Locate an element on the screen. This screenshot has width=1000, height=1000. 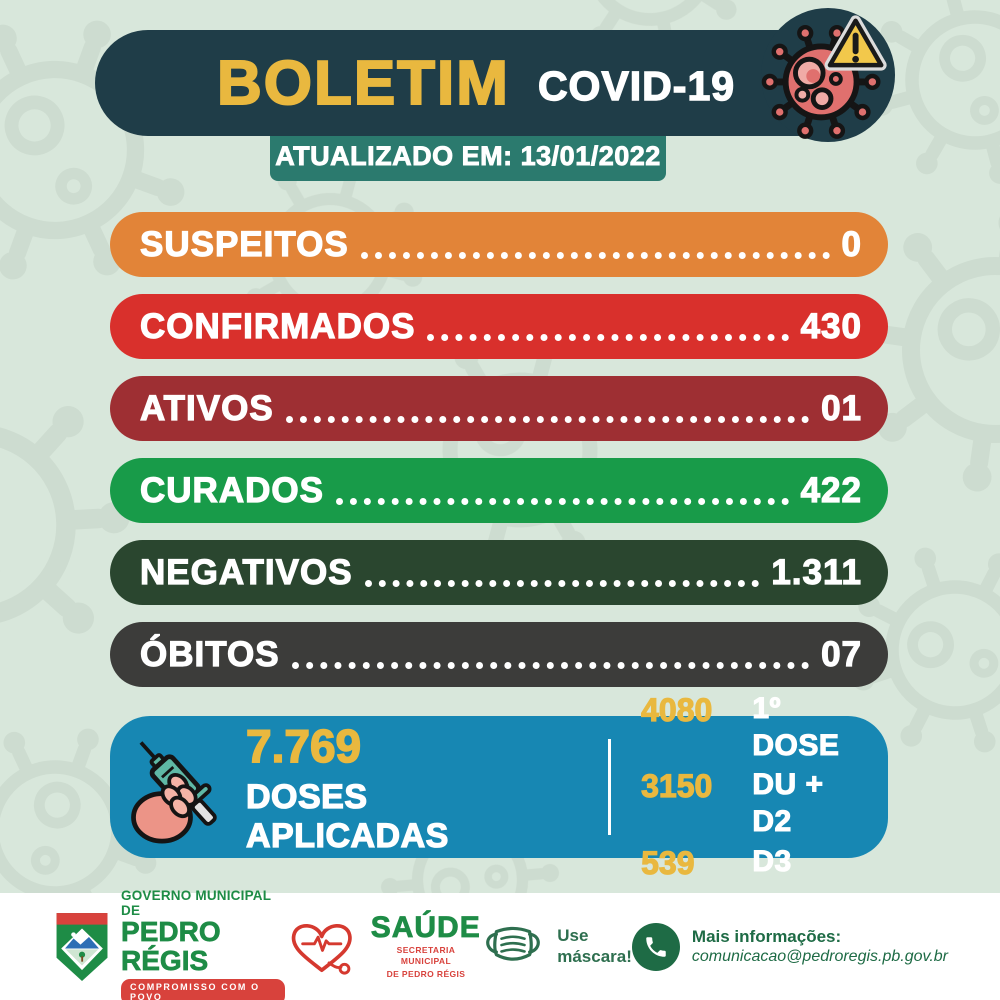
stat-label: ÓBITOS is located at coordinates (209, 654).